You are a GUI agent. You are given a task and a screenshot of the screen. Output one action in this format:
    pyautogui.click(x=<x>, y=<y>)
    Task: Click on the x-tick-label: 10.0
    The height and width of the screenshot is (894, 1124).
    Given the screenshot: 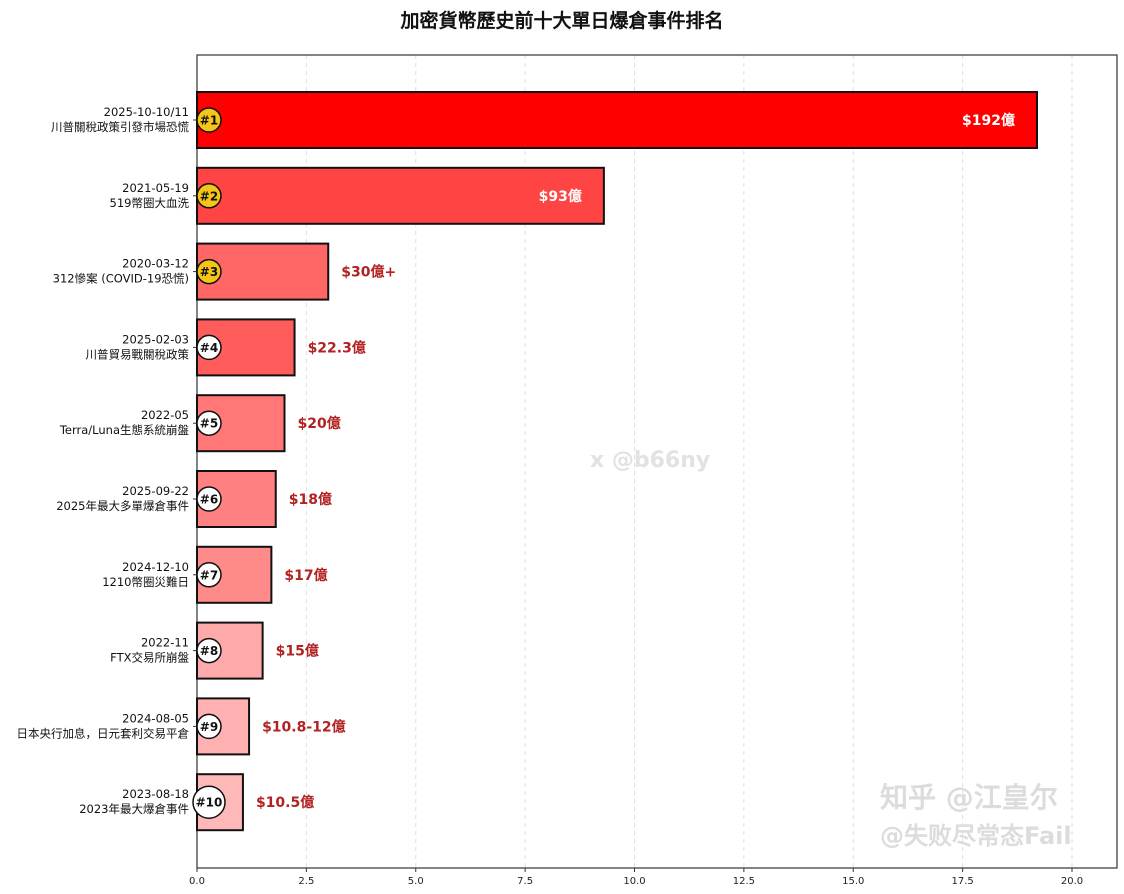 What is the action you would take?
    pyautogui.click(x=634, y=881)
    